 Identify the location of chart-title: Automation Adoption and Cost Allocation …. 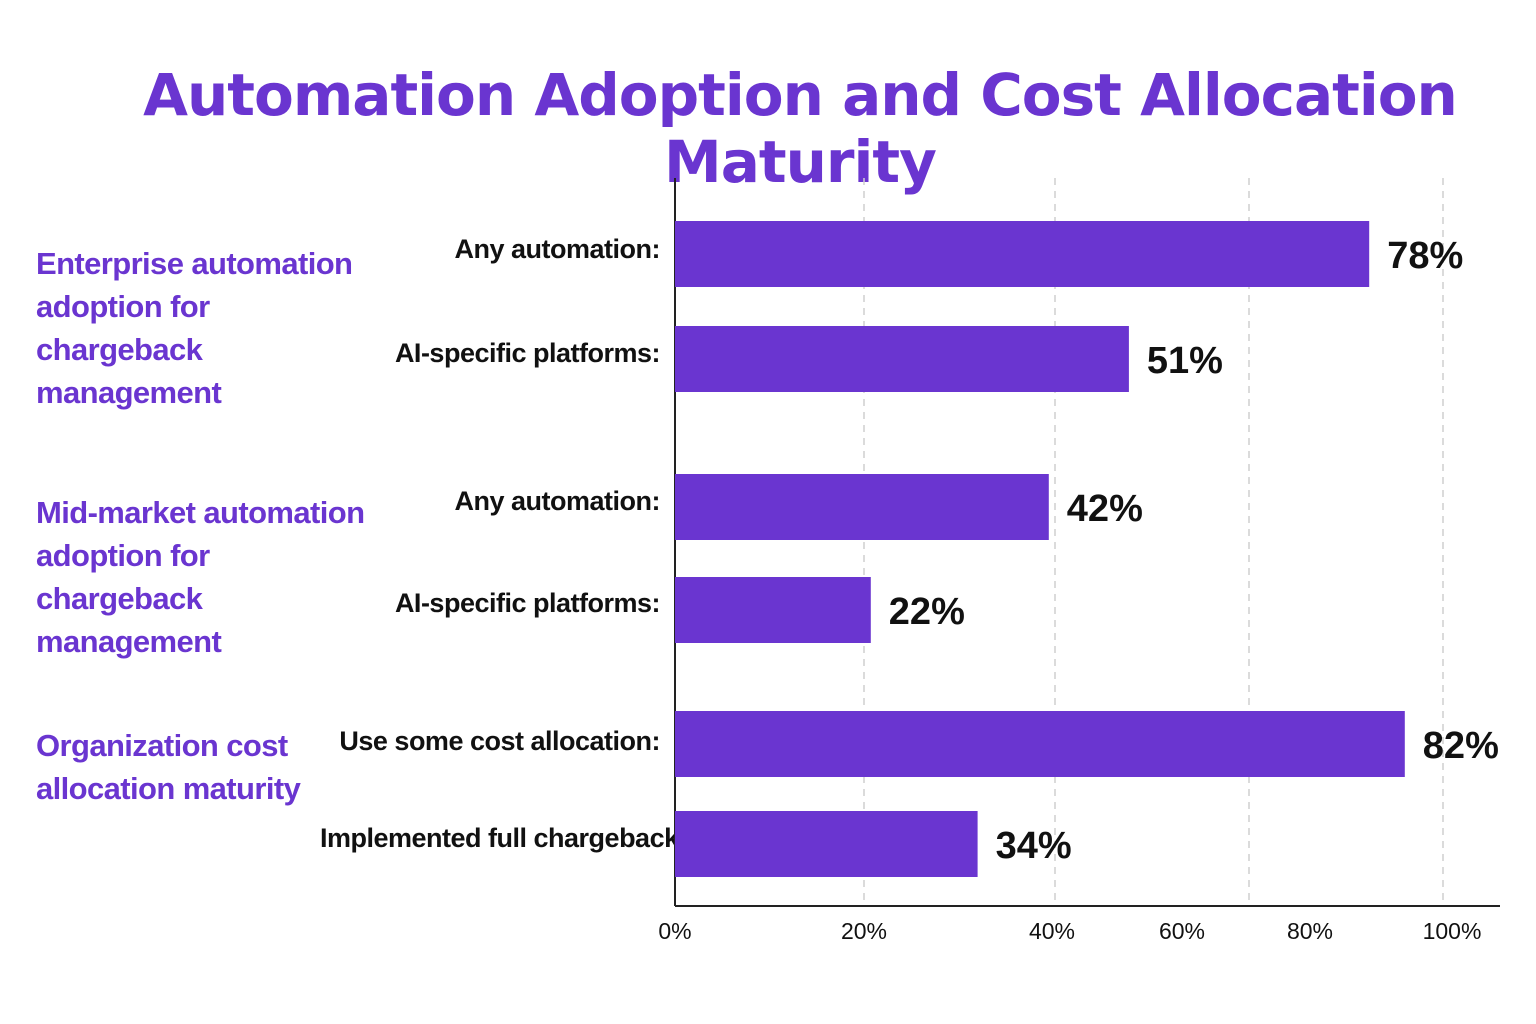
(800, 128).